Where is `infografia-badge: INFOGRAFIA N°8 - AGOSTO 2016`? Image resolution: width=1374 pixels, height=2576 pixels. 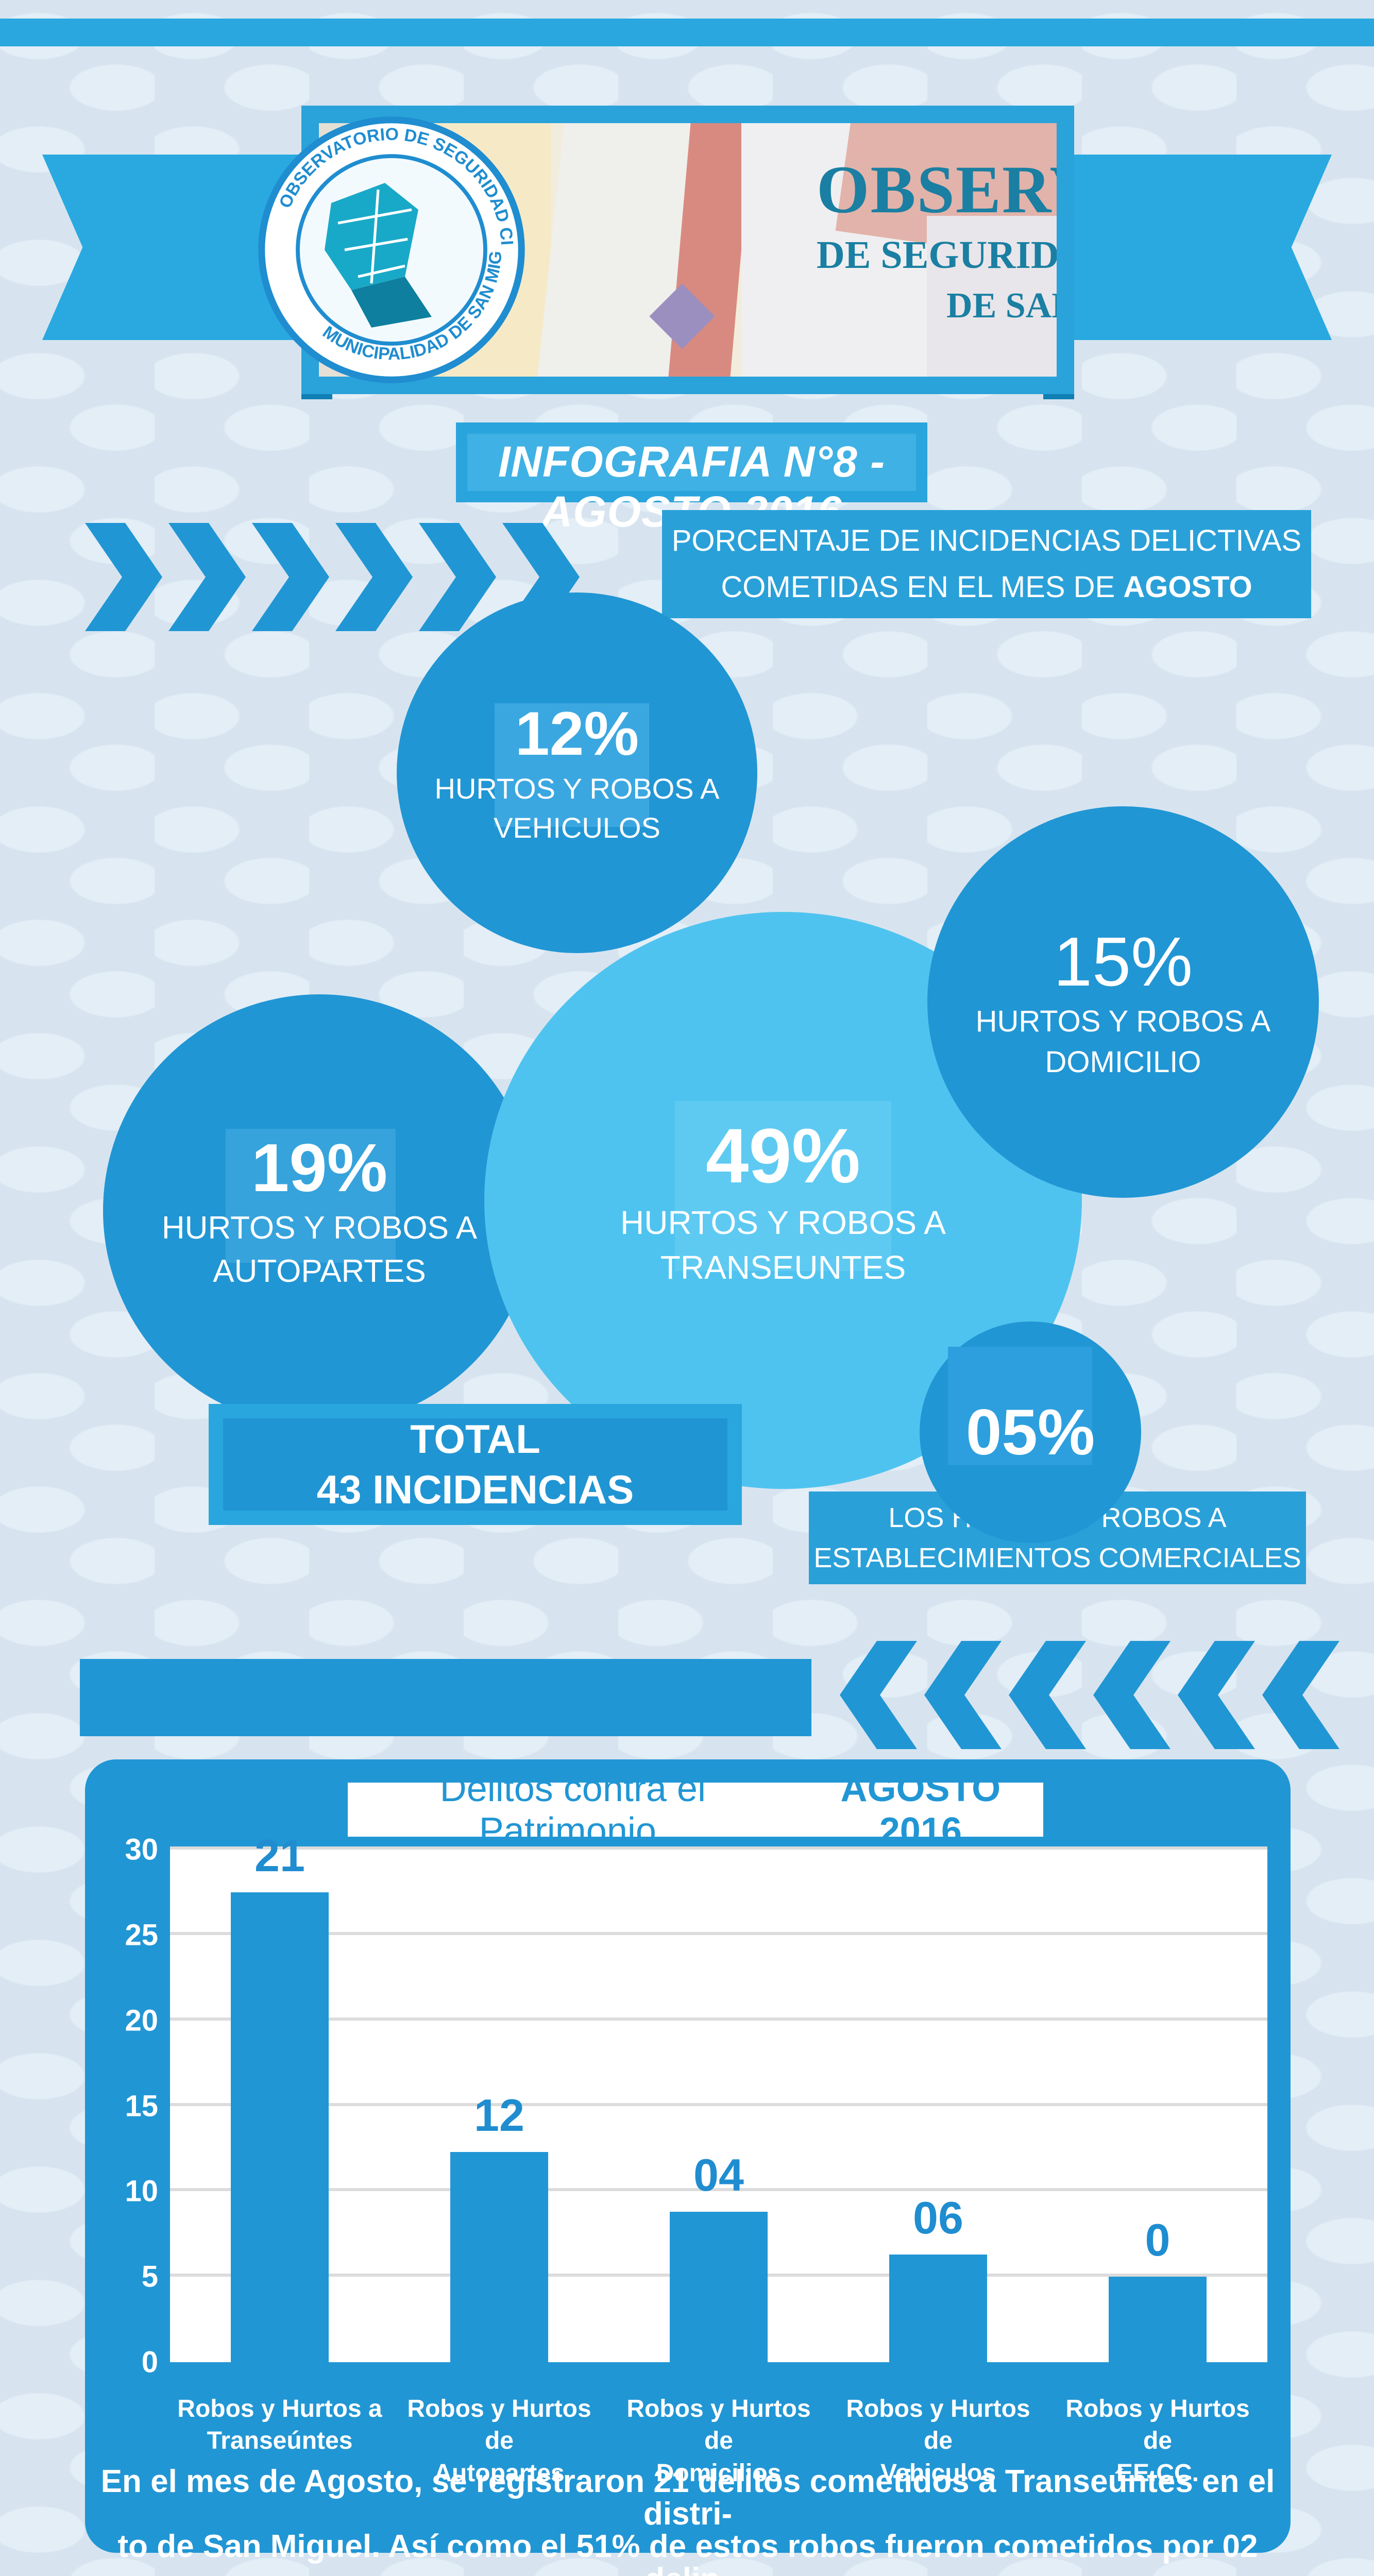 infografia-badge: INFOGRAFIA N°8 - AGOSTO 2016 is located at coordinates (691, 479).